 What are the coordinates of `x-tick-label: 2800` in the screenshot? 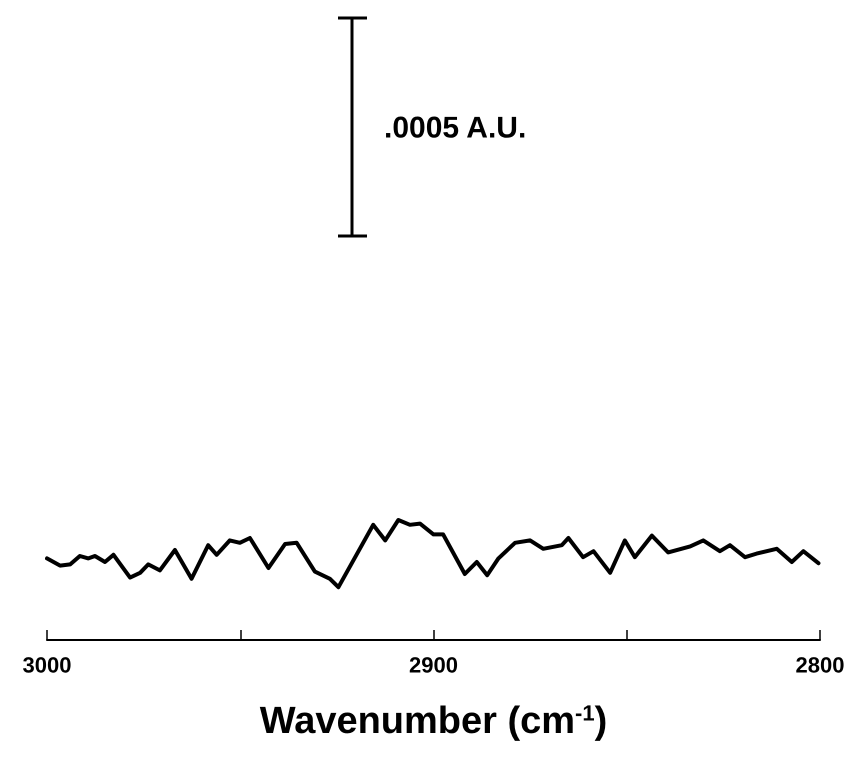 It's located at (820, 665).